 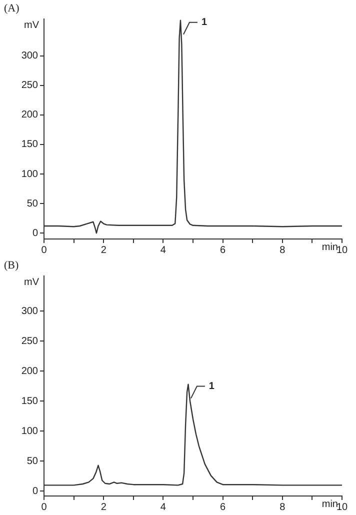 What do you see at coordinates (11, 265) in the screenshot?
I see `chart-title: (B)` at bounding box center [11, 265].